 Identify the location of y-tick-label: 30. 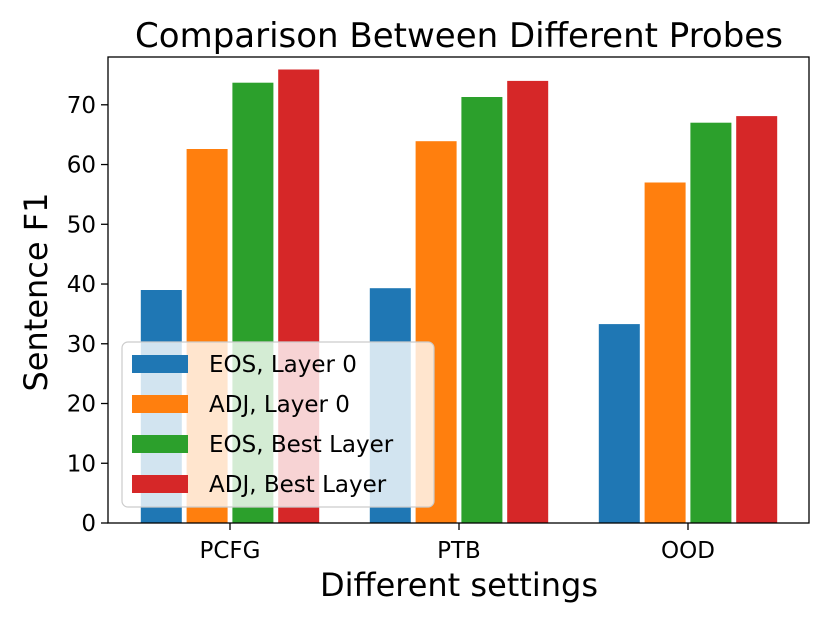
(81, 345).